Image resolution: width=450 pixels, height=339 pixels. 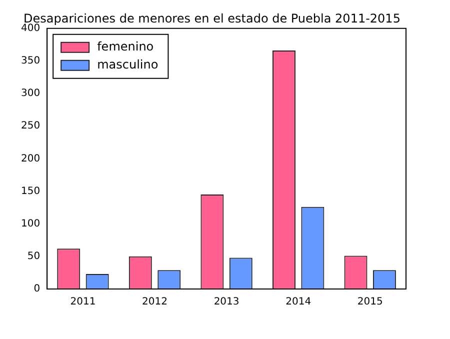 I want to click on y-tick-label: 250, so click(x=30, y=126).